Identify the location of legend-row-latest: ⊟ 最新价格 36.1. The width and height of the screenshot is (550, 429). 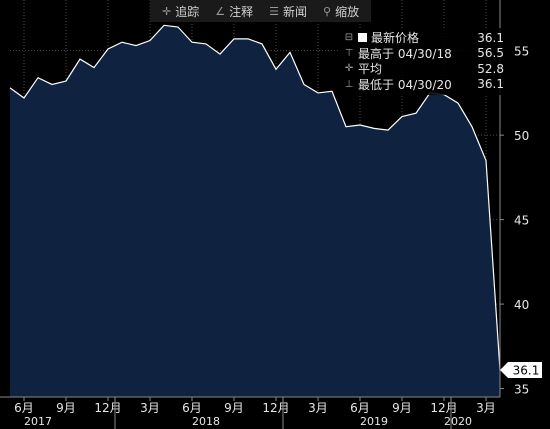
(423, 38).